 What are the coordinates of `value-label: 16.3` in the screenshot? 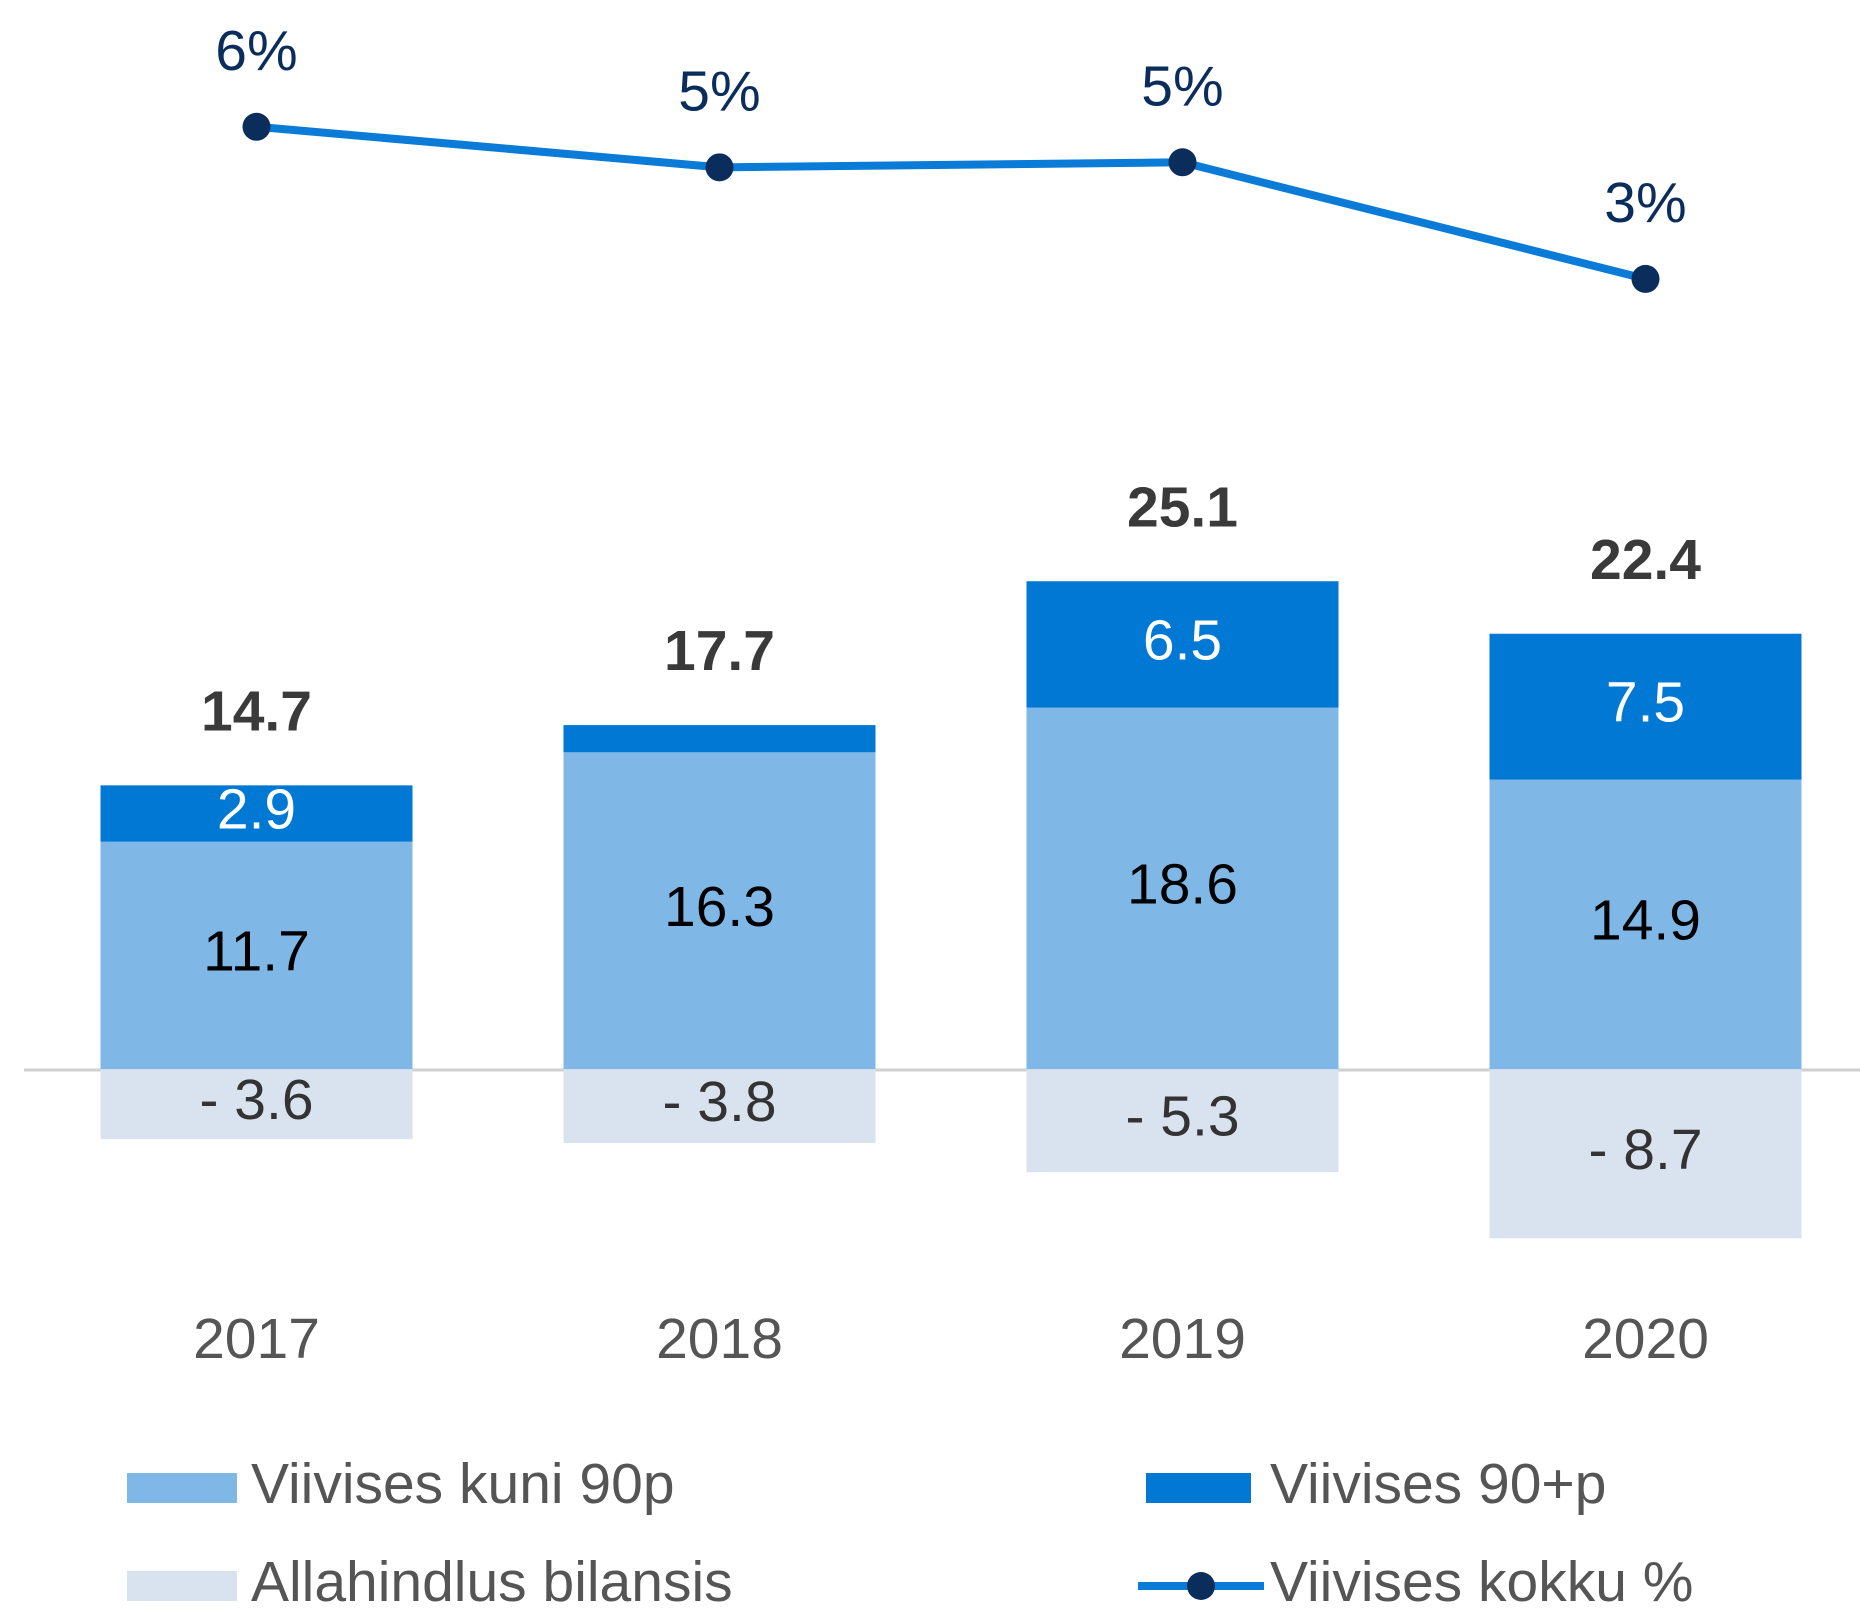 It's located at (719, 907).